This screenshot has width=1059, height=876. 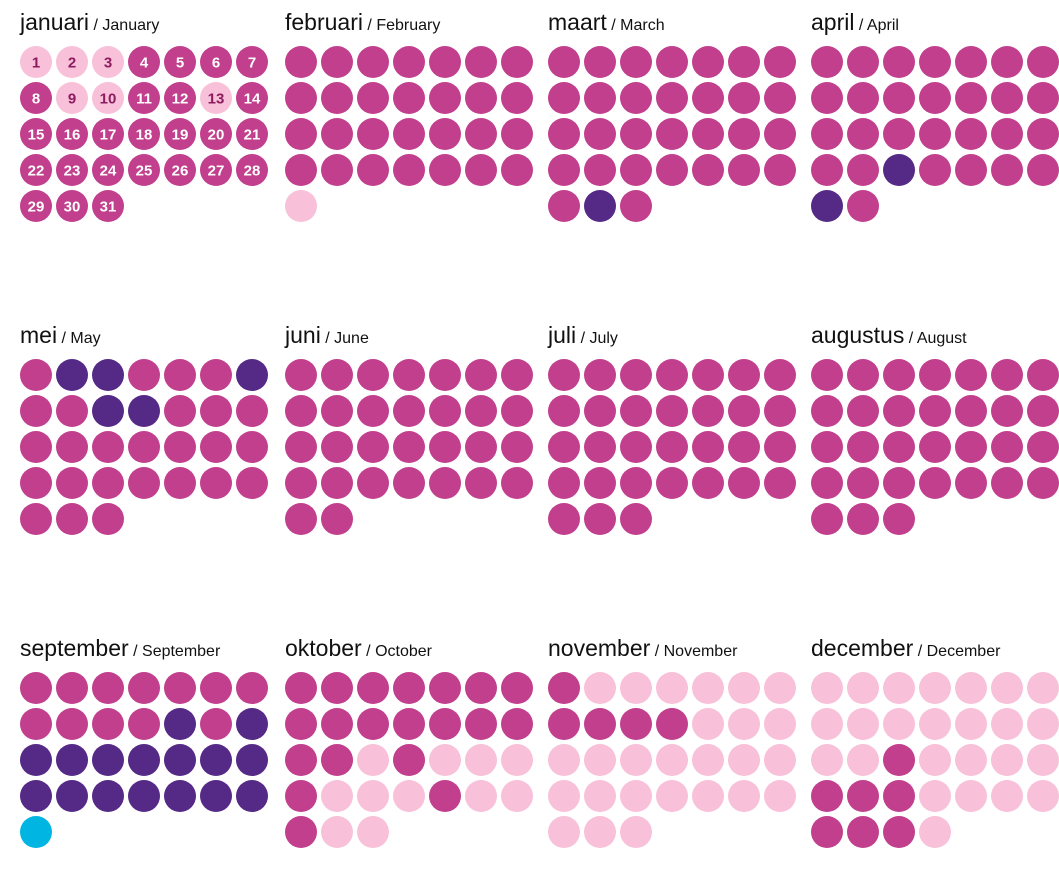 I want to click on month-title: maart / March, so click(x=606, y=22).